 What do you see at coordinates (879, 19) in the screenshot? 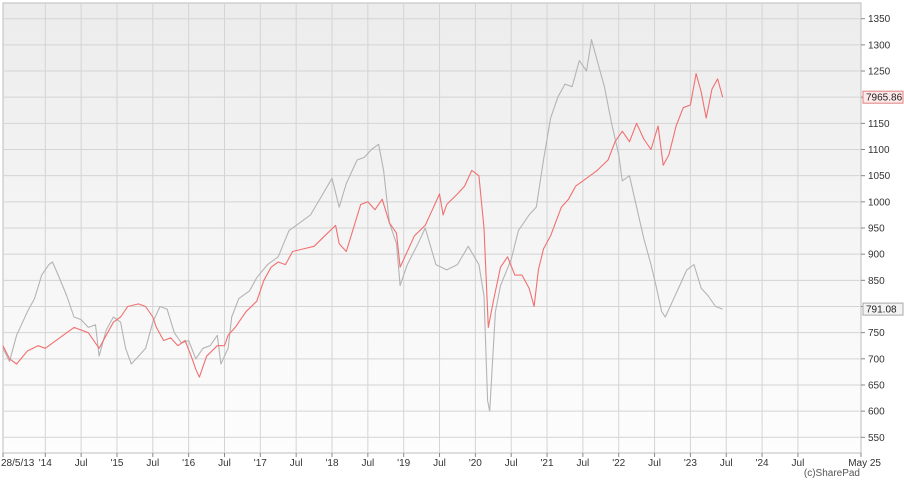
I see `y-tick-label: 1350` at bounding box center [879, 19].